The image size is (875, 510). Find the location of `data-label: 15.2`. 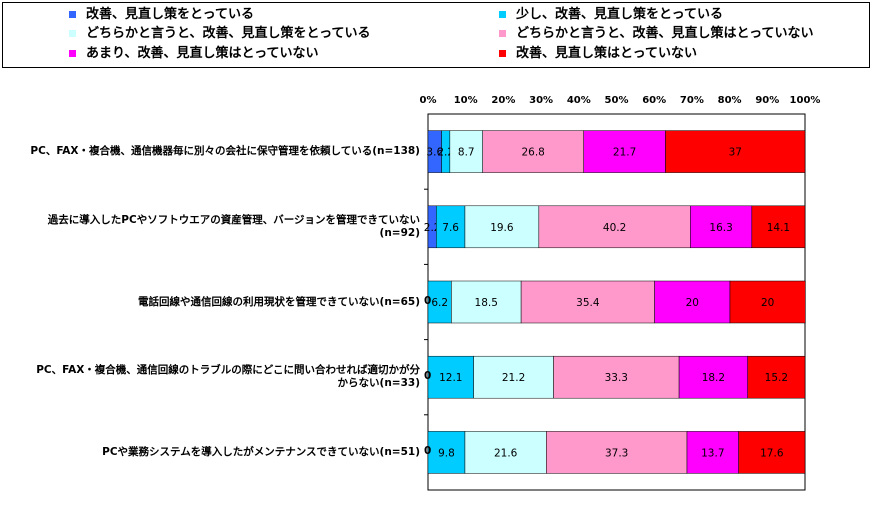

data-label: 15.2 is located at coordinates (776, 378).